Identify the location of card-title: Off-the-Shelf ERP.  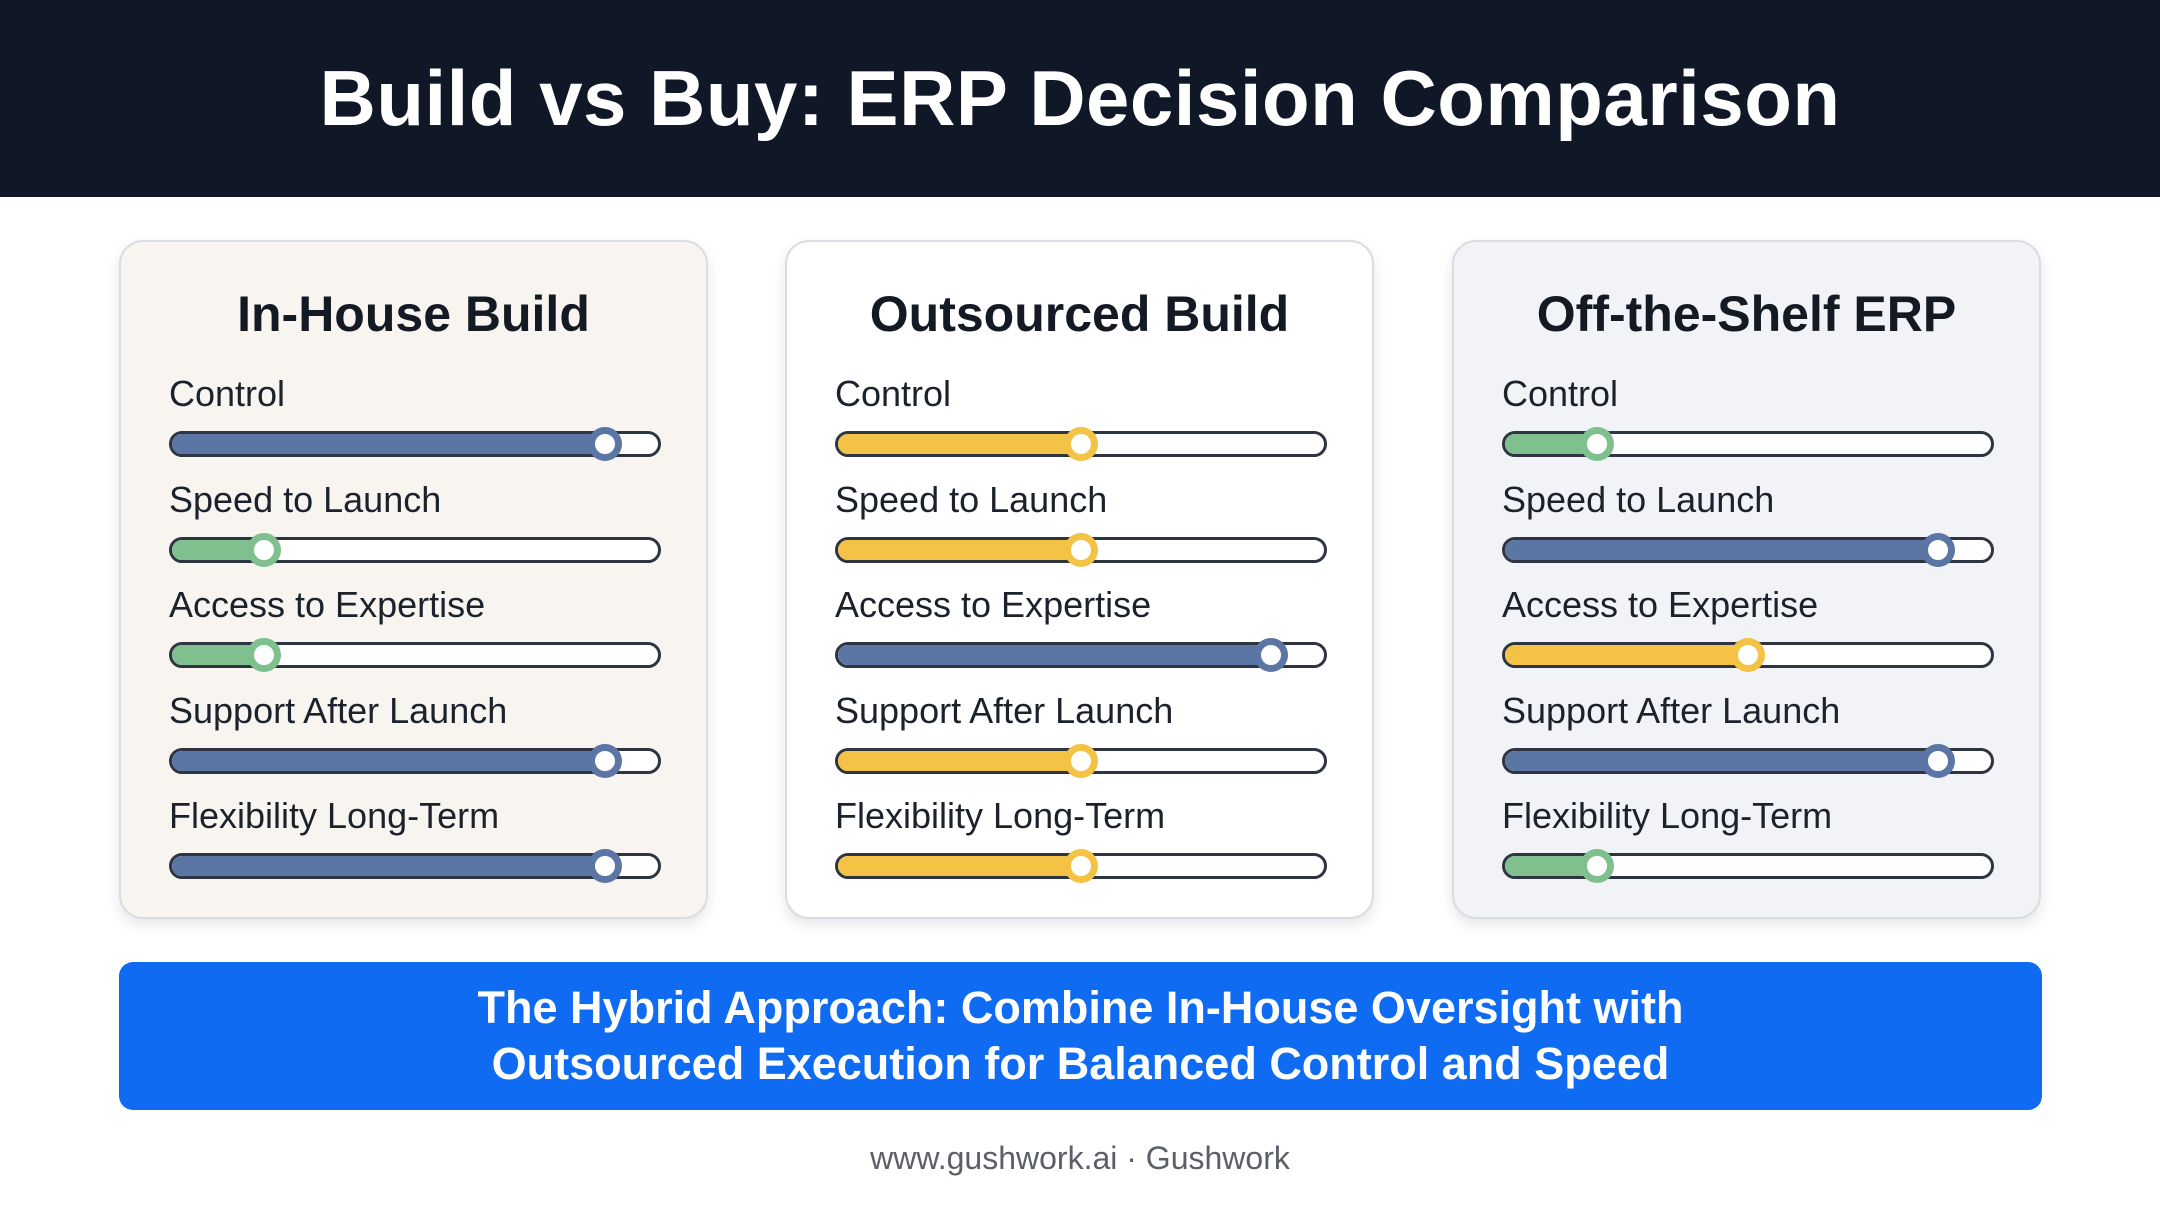
(1746, 314).